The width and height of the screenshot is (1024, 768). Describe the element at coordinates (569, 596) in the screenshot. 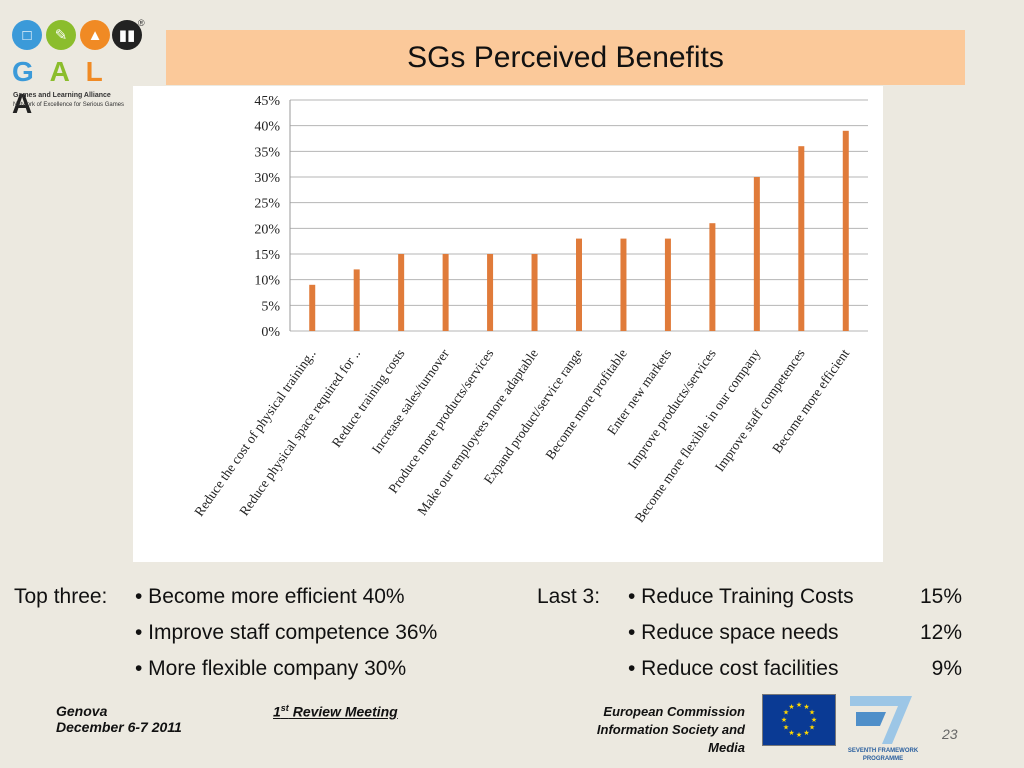

I see `last-three-label: Last 3:` at that location.